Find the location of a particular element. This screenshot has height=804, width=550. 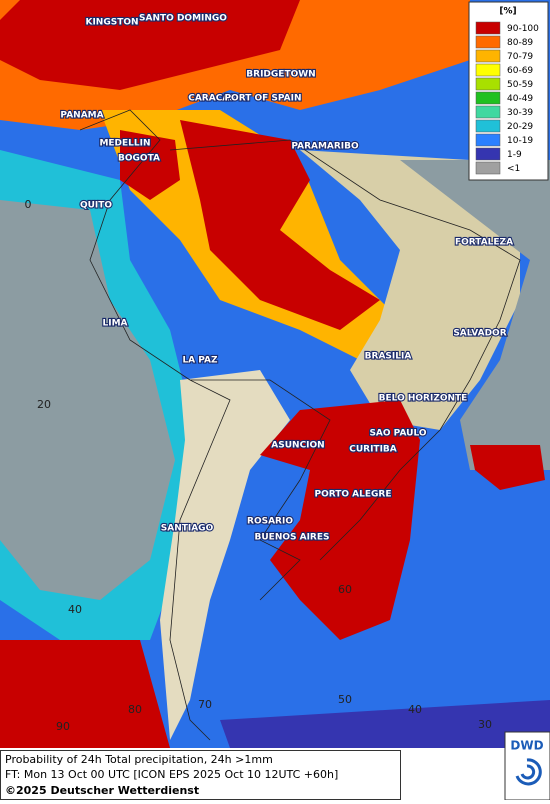

city-label: LIMA is located at coordinates (114, 324).